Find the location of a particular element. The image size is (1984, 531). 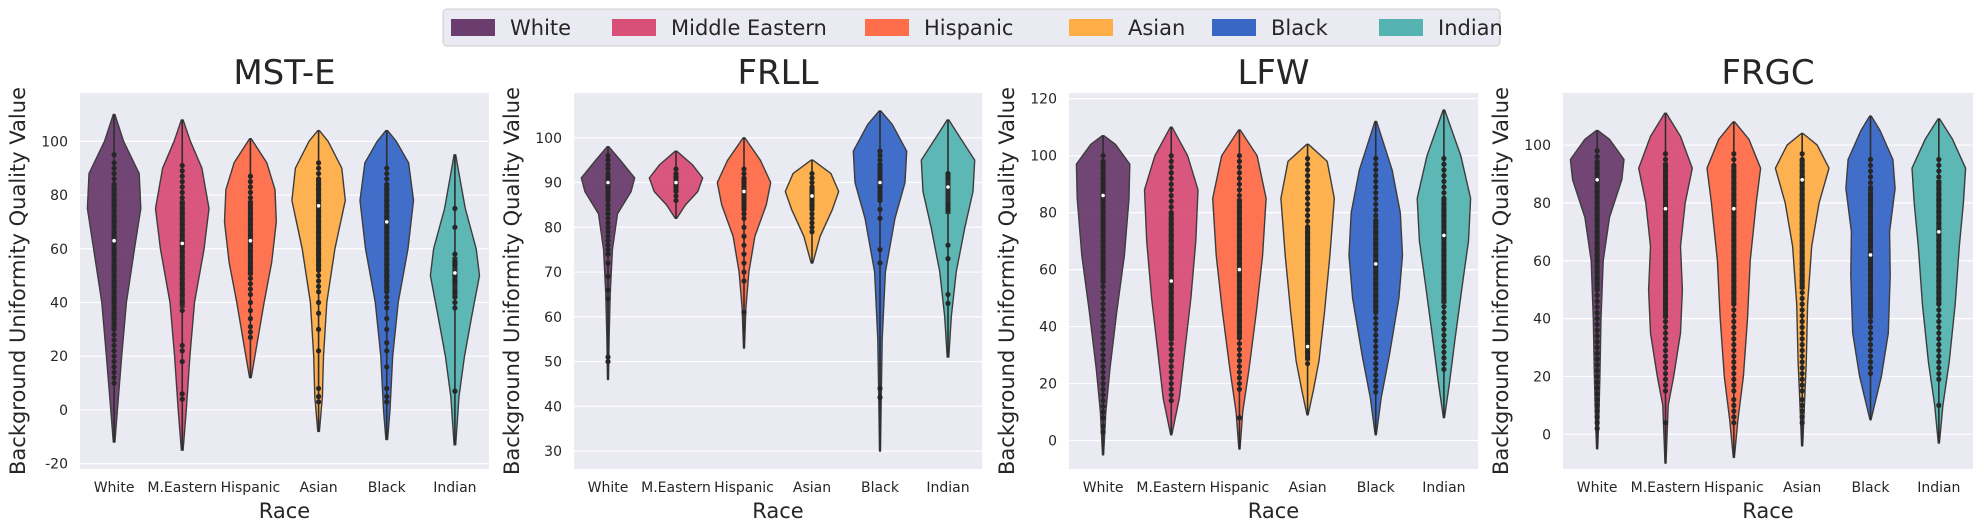

legend-swatch is located at coordinates (473, 27).